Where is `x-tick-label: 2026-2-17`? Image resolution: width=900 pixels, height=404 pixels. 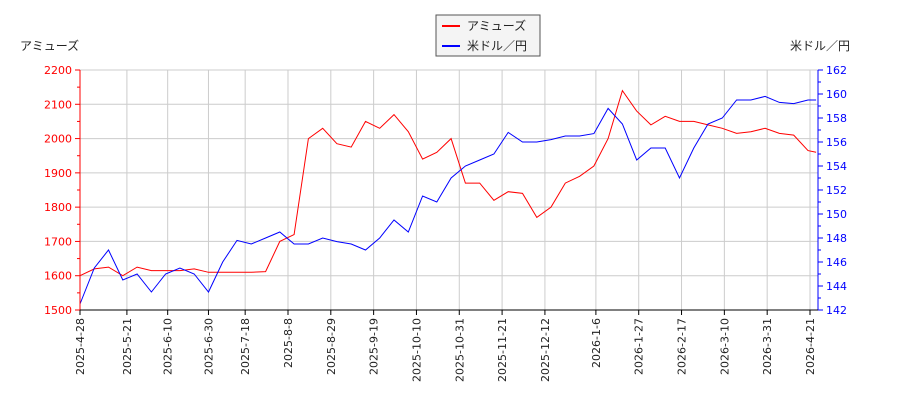 x-tick-label: 2026-2-17 is located at coordinates (682, 346).